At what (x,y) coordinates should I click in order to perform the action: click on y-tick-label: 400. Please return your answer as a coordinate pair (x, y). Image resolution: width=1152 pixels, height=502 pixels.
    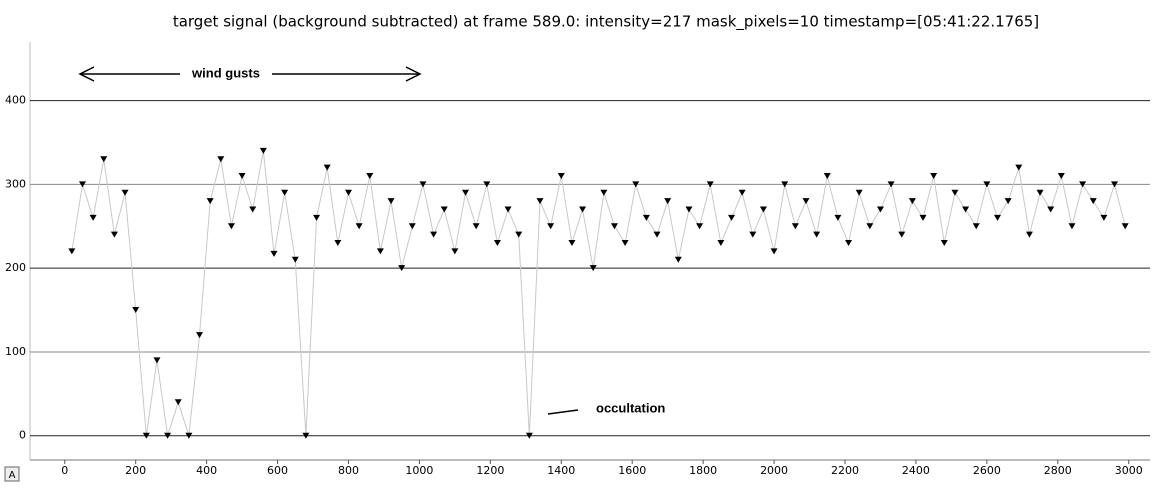
    Looking at the image, I should click on (15, 100).